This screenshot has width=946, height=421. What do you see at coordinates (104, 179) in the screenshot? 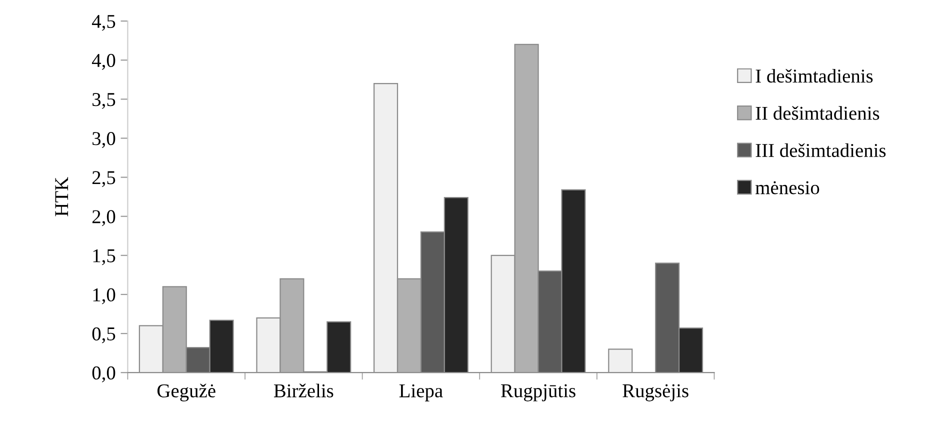
I see `y-tick-label: 2,5` at bounding box center [104, 179].